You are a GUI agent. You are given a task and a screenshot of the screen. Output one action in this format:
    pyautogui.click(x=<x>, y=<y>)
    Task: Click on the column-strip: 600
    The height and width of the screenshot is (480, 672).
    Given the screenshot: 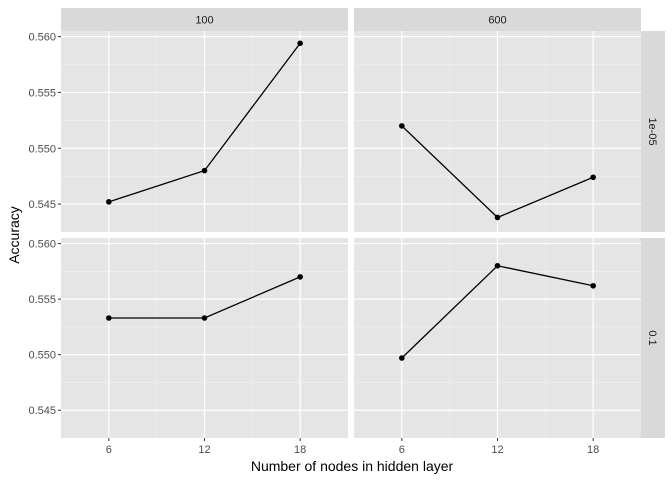 What is the action you would take?
    pyautogui.click(x=497, y=19)
    